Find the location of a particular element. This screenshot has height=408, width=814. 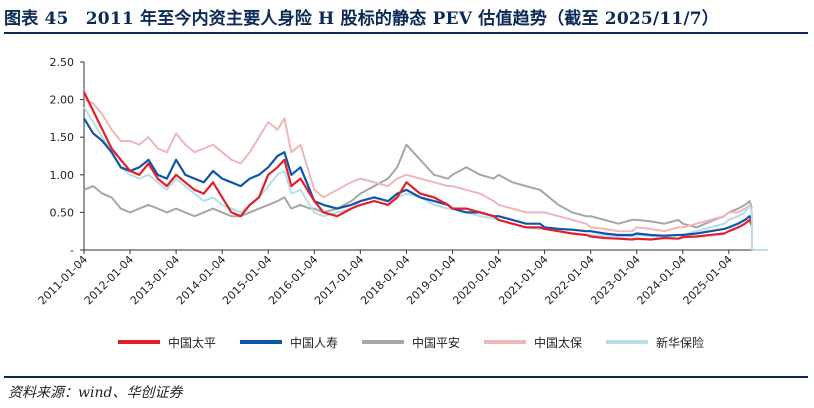

y-axis: - 0.50 1.00 1.50 2.00 2.50 is located at coordinates (67, 156).